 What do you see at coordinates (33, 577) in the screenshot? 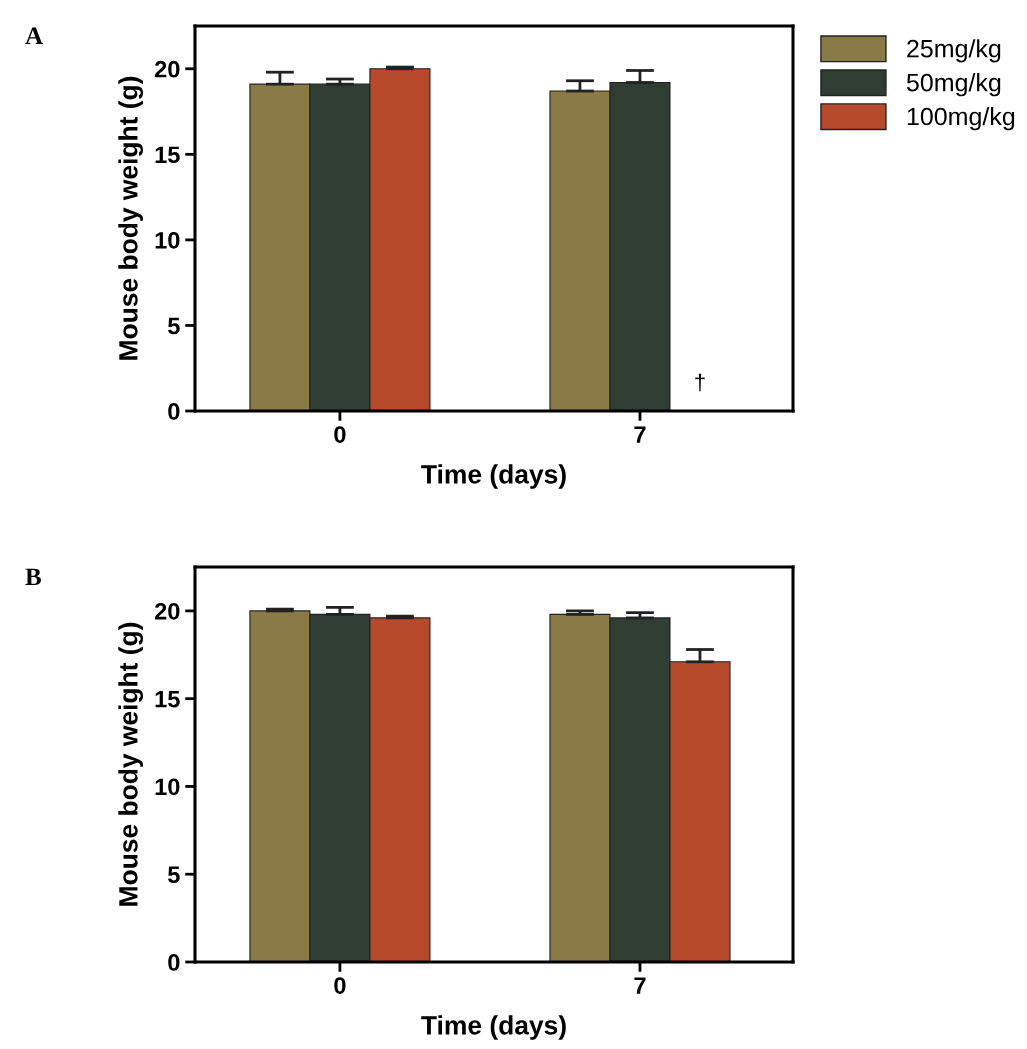
I see `text: B` at bounding box center [33, 577].